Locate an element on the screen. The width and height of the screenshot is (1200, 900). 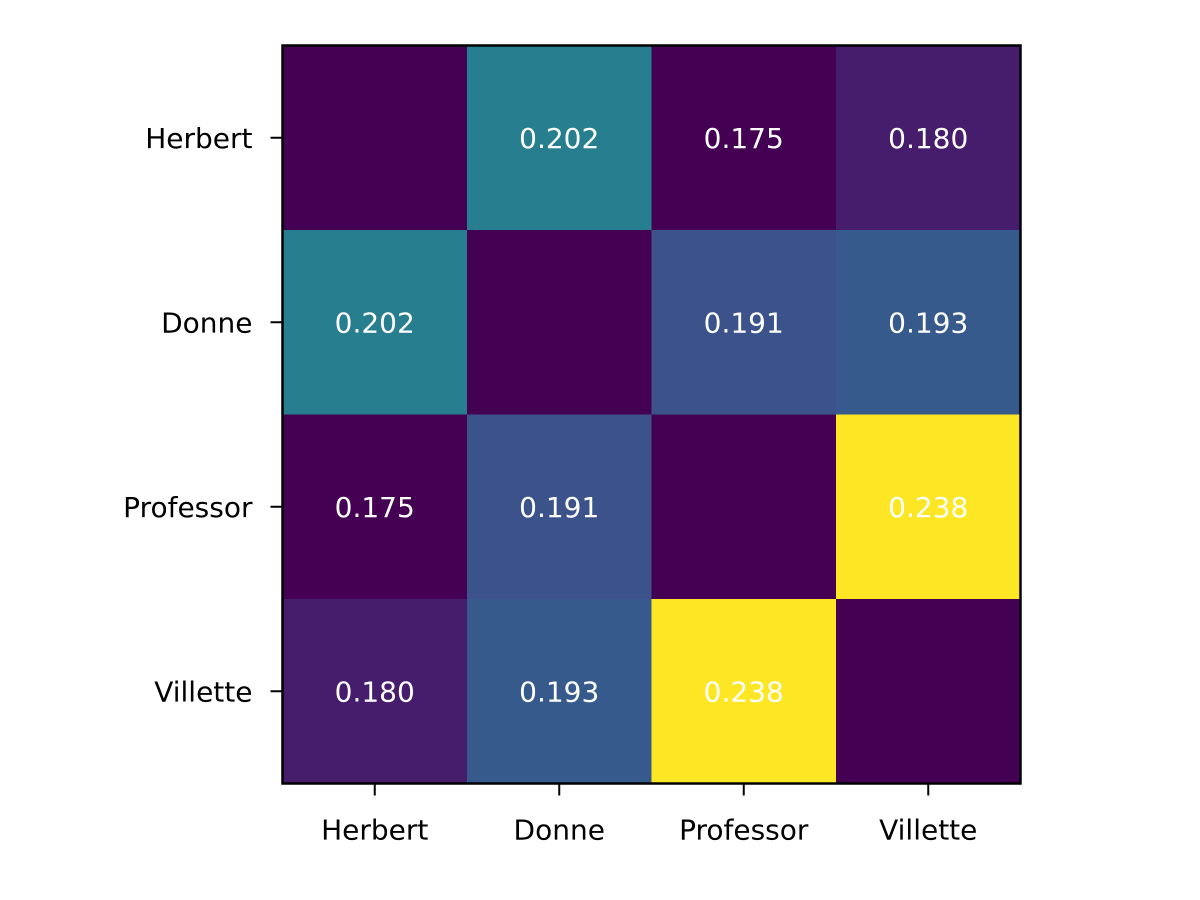
heatmap-cell-donne-donne is located at coordinates (560, 323).